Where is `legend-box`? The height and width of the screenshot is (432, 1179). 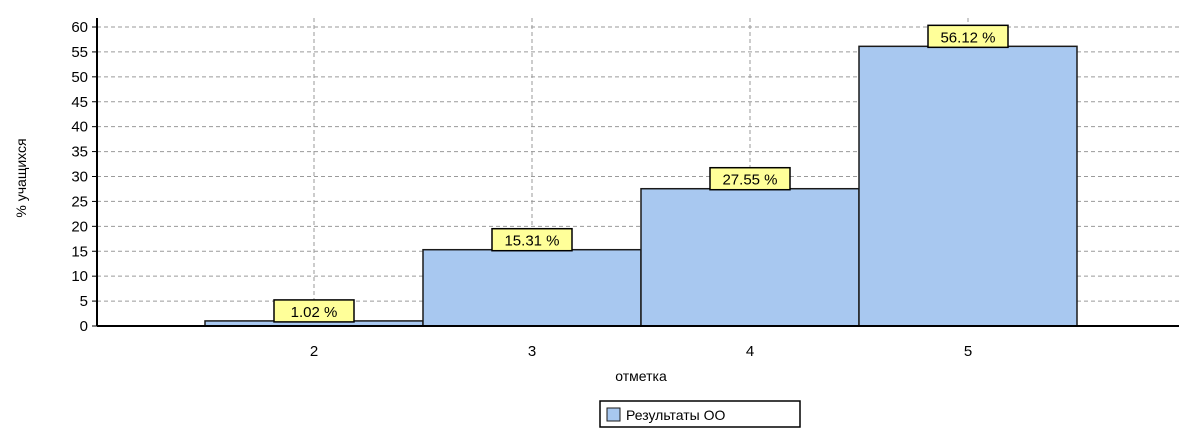 legend-box is located at coordinates (700, 414).